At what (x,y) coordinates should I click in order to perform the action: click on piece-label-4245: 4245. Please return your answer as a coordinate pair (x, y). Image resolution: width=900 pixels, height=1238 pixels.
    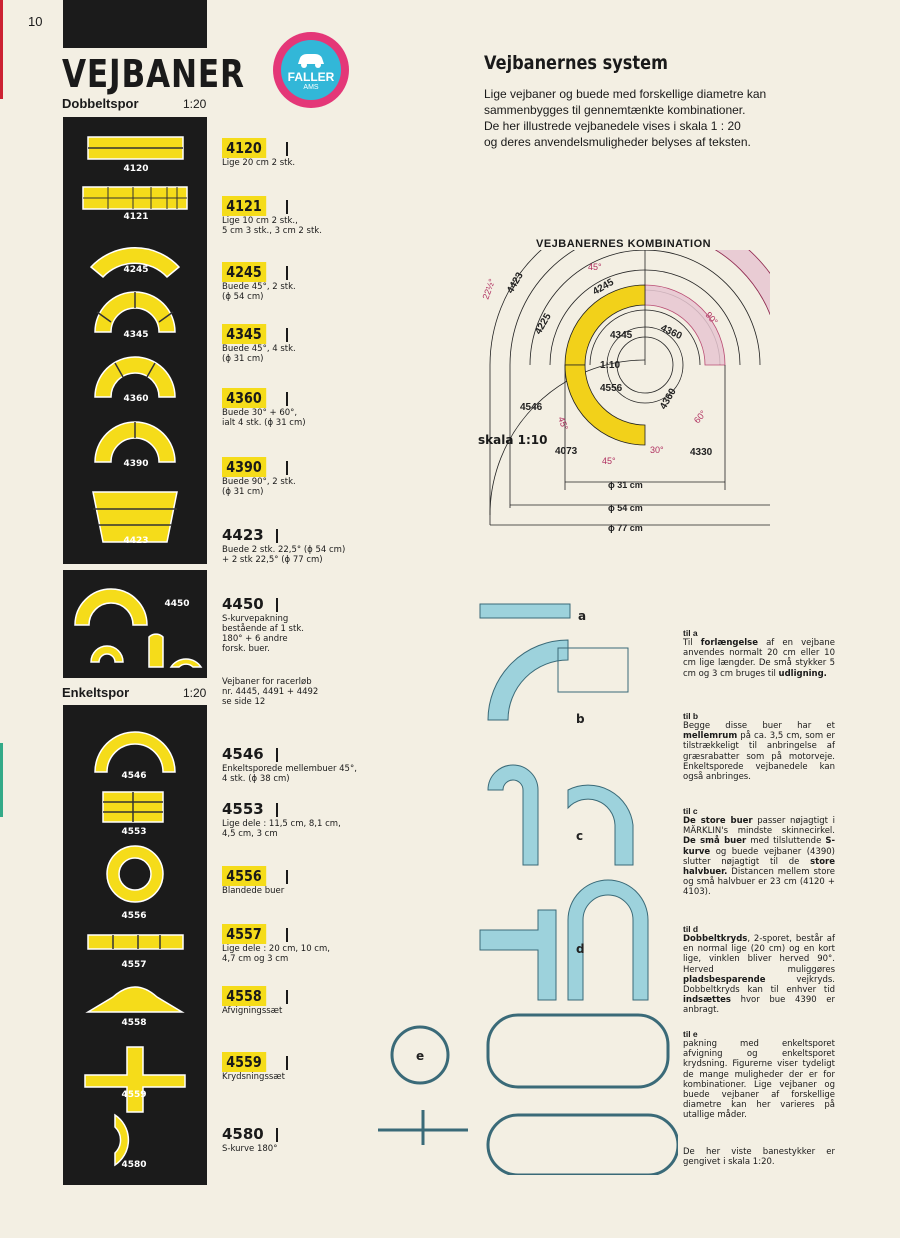
    Looking at the image, I should click on (136, 270).